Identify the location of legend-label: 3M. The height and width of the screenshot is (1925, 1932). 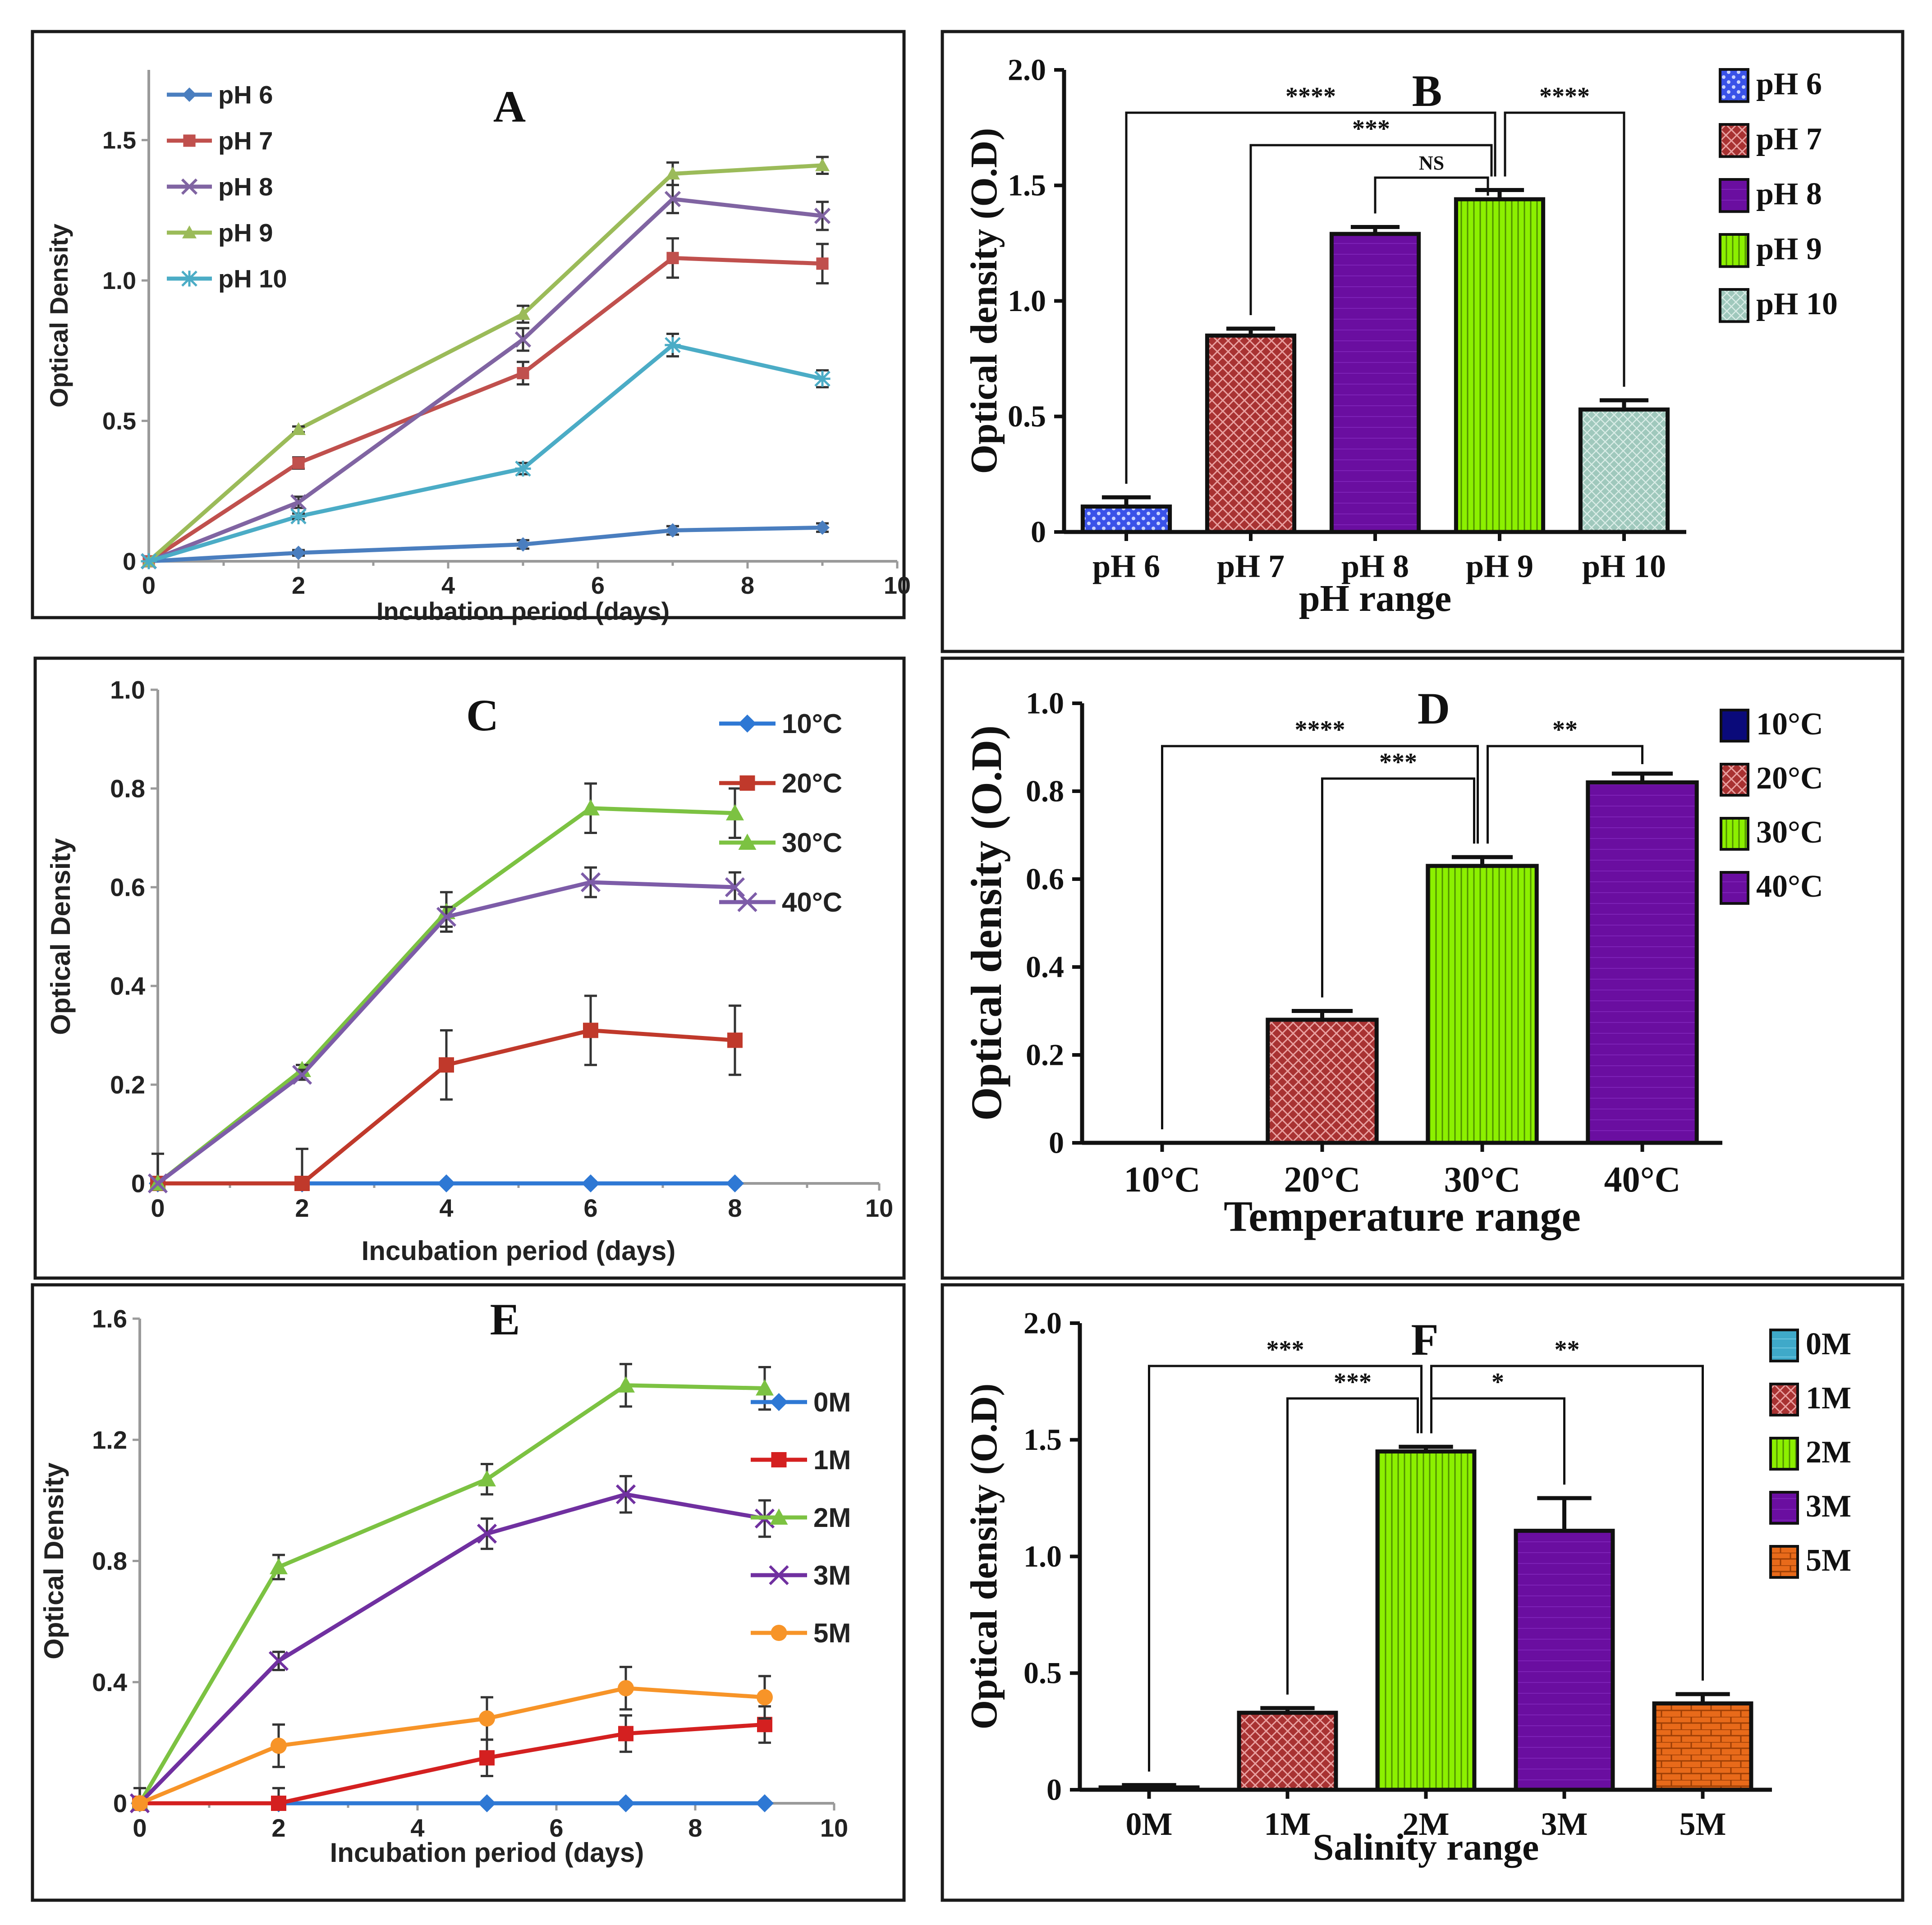
(832, 1575).